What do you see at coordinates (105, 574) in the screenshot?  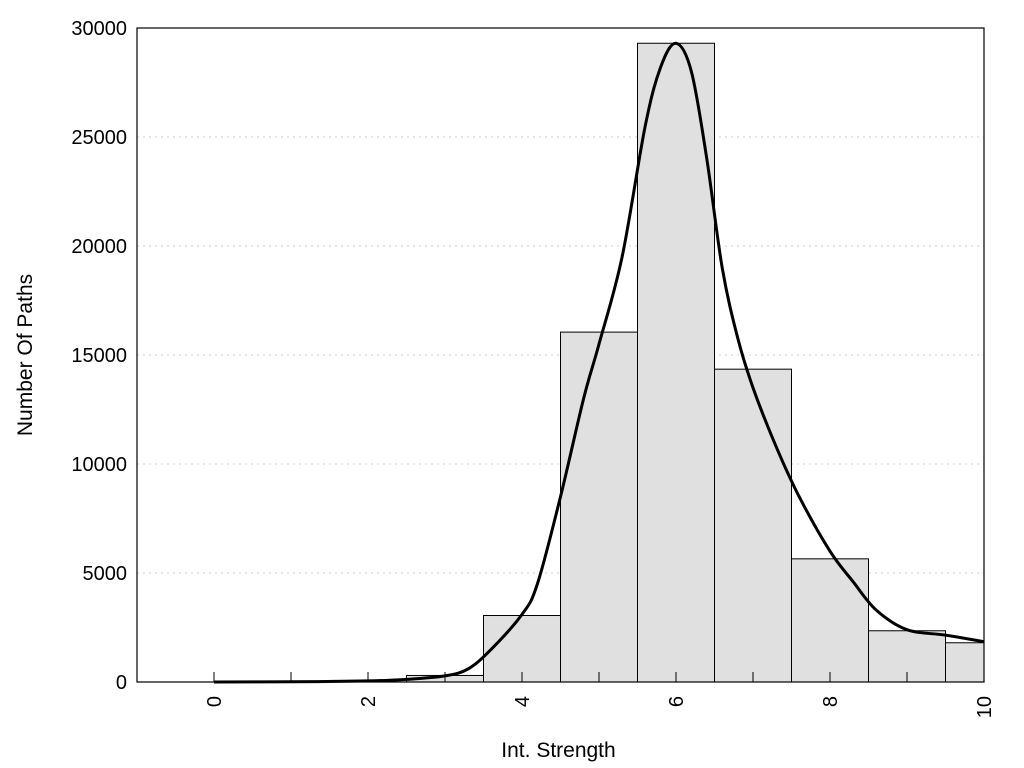 I see `y-tick-label-5000: 5000` at bounding box center [105, 574].